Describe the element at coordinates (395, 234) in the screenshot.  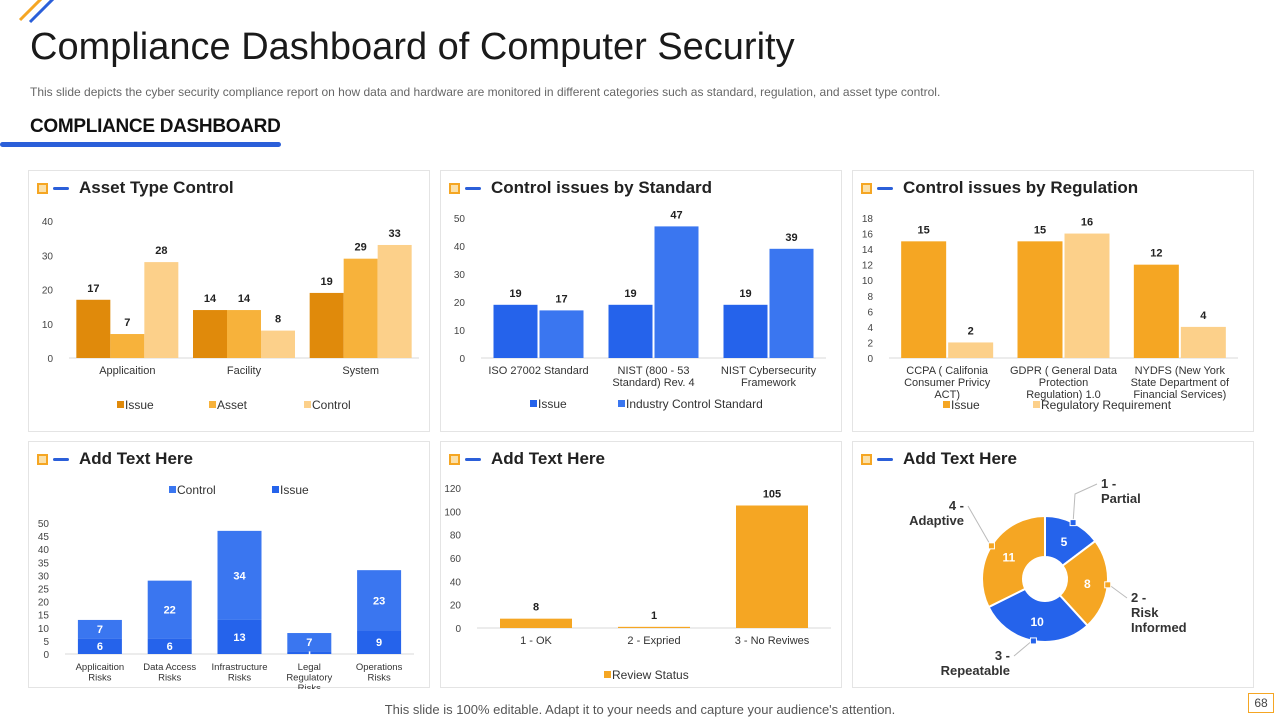
I see `data-label: 33` at that location.